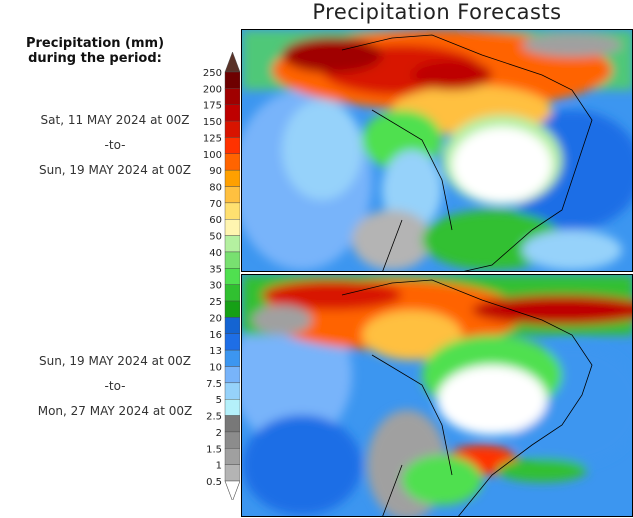 The height and width of the screenshot is (518, 633). What do you see at coordinates (215, 171) in the screenshot?
I see `colorbar-tick-label: 90` at bounding box center [215, 171].